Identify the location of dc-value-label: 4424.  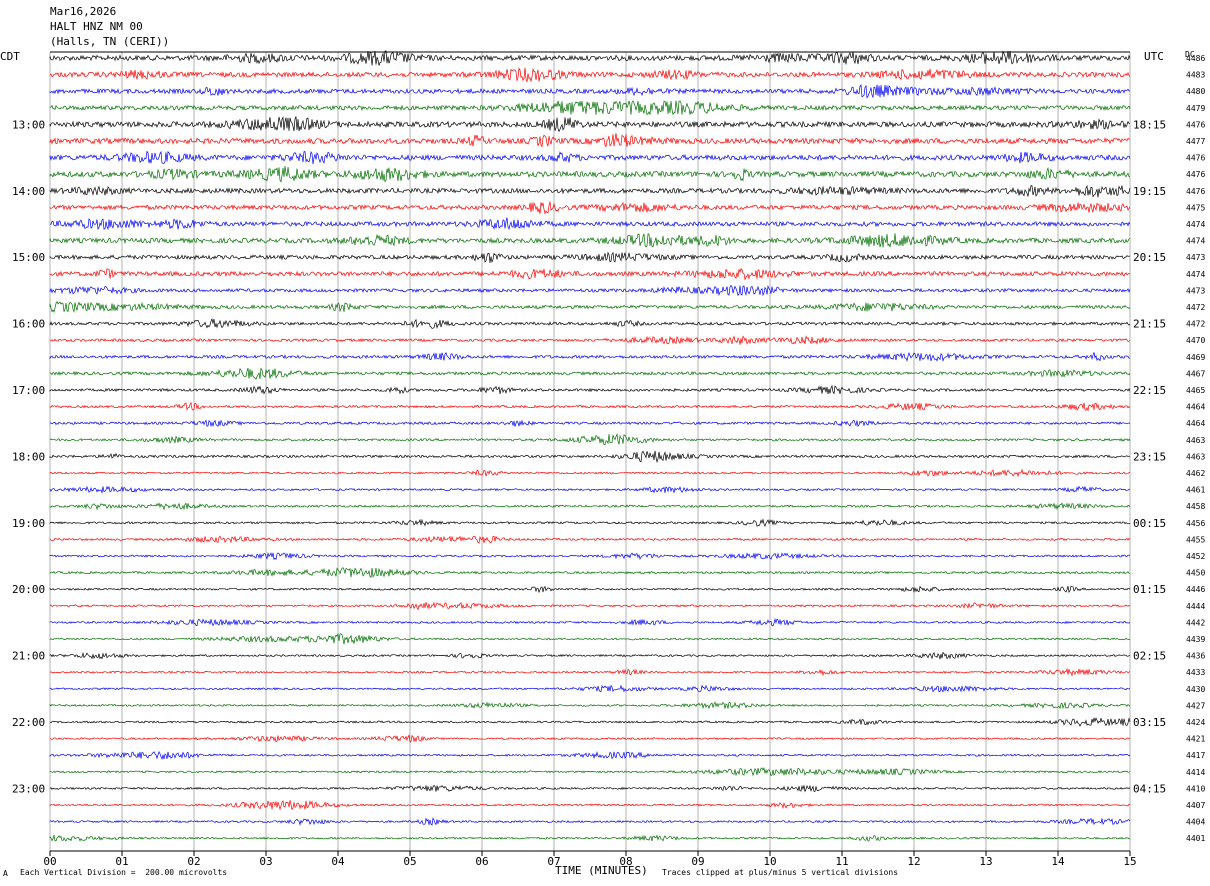
(1195, 722).